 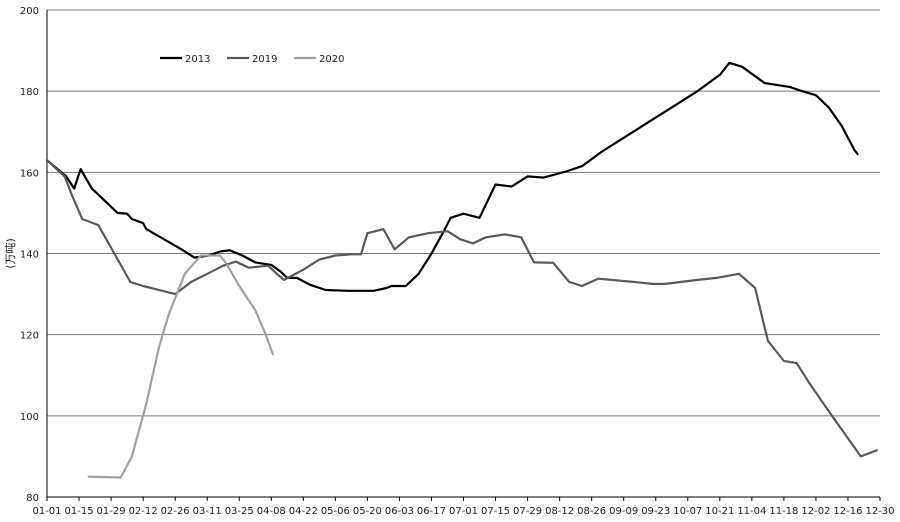 What do you see at coordinates (10, 253) in the screenshot?
I see `y-axis-title: (万吨)` at bounding box center [10, 253].